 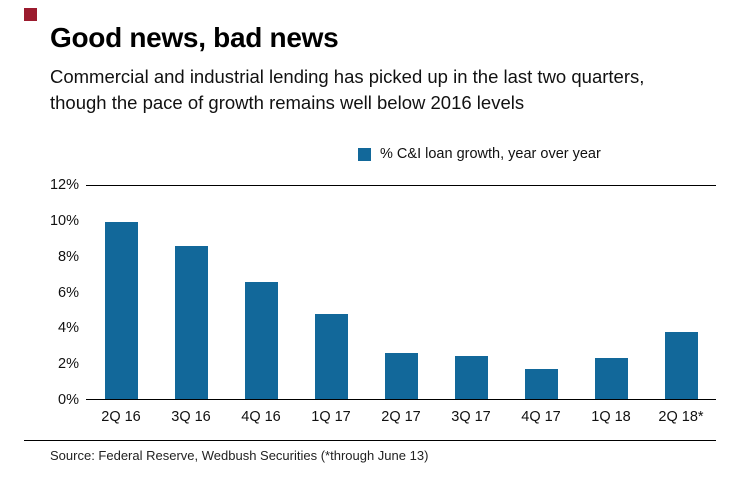 I want to click on x-tick-label: 1Q 18, so click(x=611, y=417).